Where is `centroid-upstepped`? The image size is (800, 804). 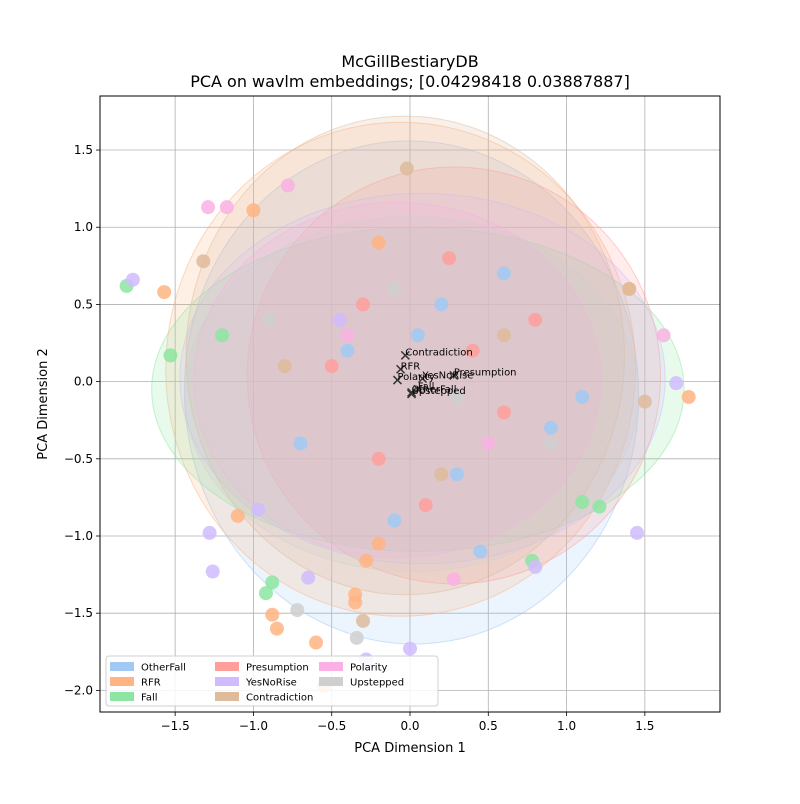
centroid-upstepped is located at coordinates (412, 394).